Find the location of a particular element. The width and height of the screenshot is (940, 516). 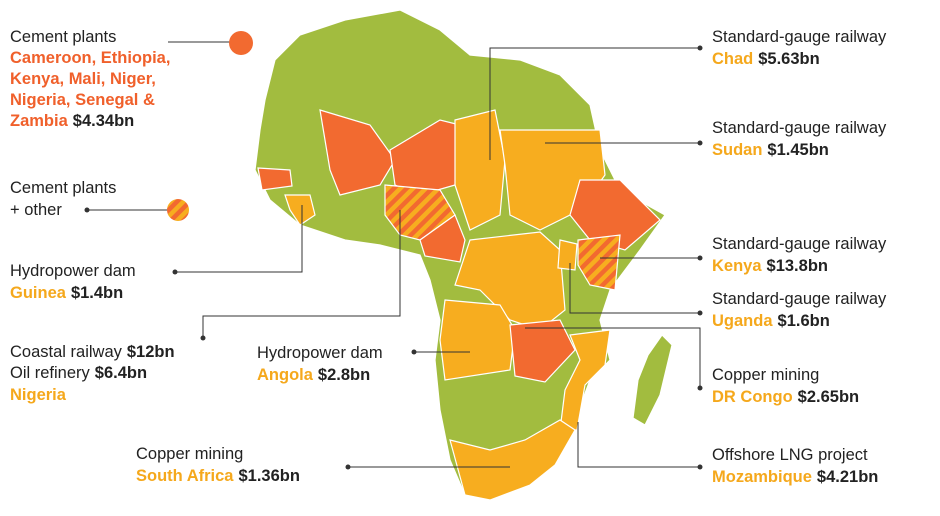

cameroon is located at coordinates (442, 238).